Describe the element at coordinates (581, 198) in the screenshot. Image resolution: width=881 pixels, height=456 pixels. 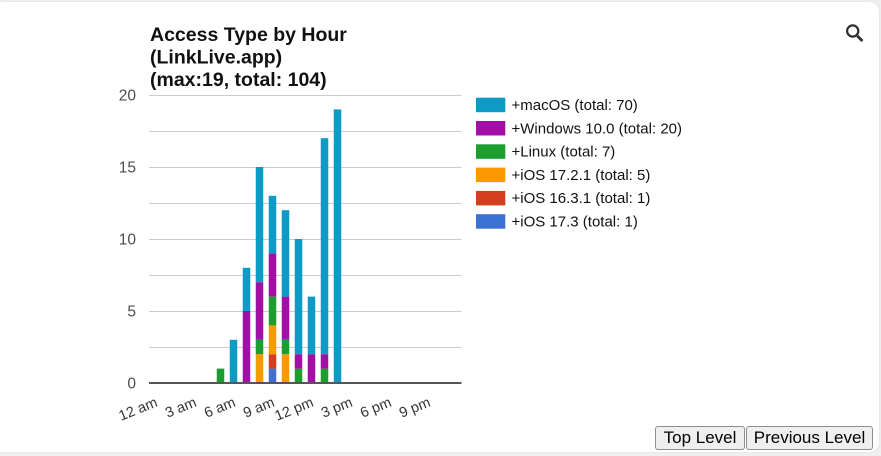
I see `svg-text: +iOS 16.3.1 (total: 1)` at that location.